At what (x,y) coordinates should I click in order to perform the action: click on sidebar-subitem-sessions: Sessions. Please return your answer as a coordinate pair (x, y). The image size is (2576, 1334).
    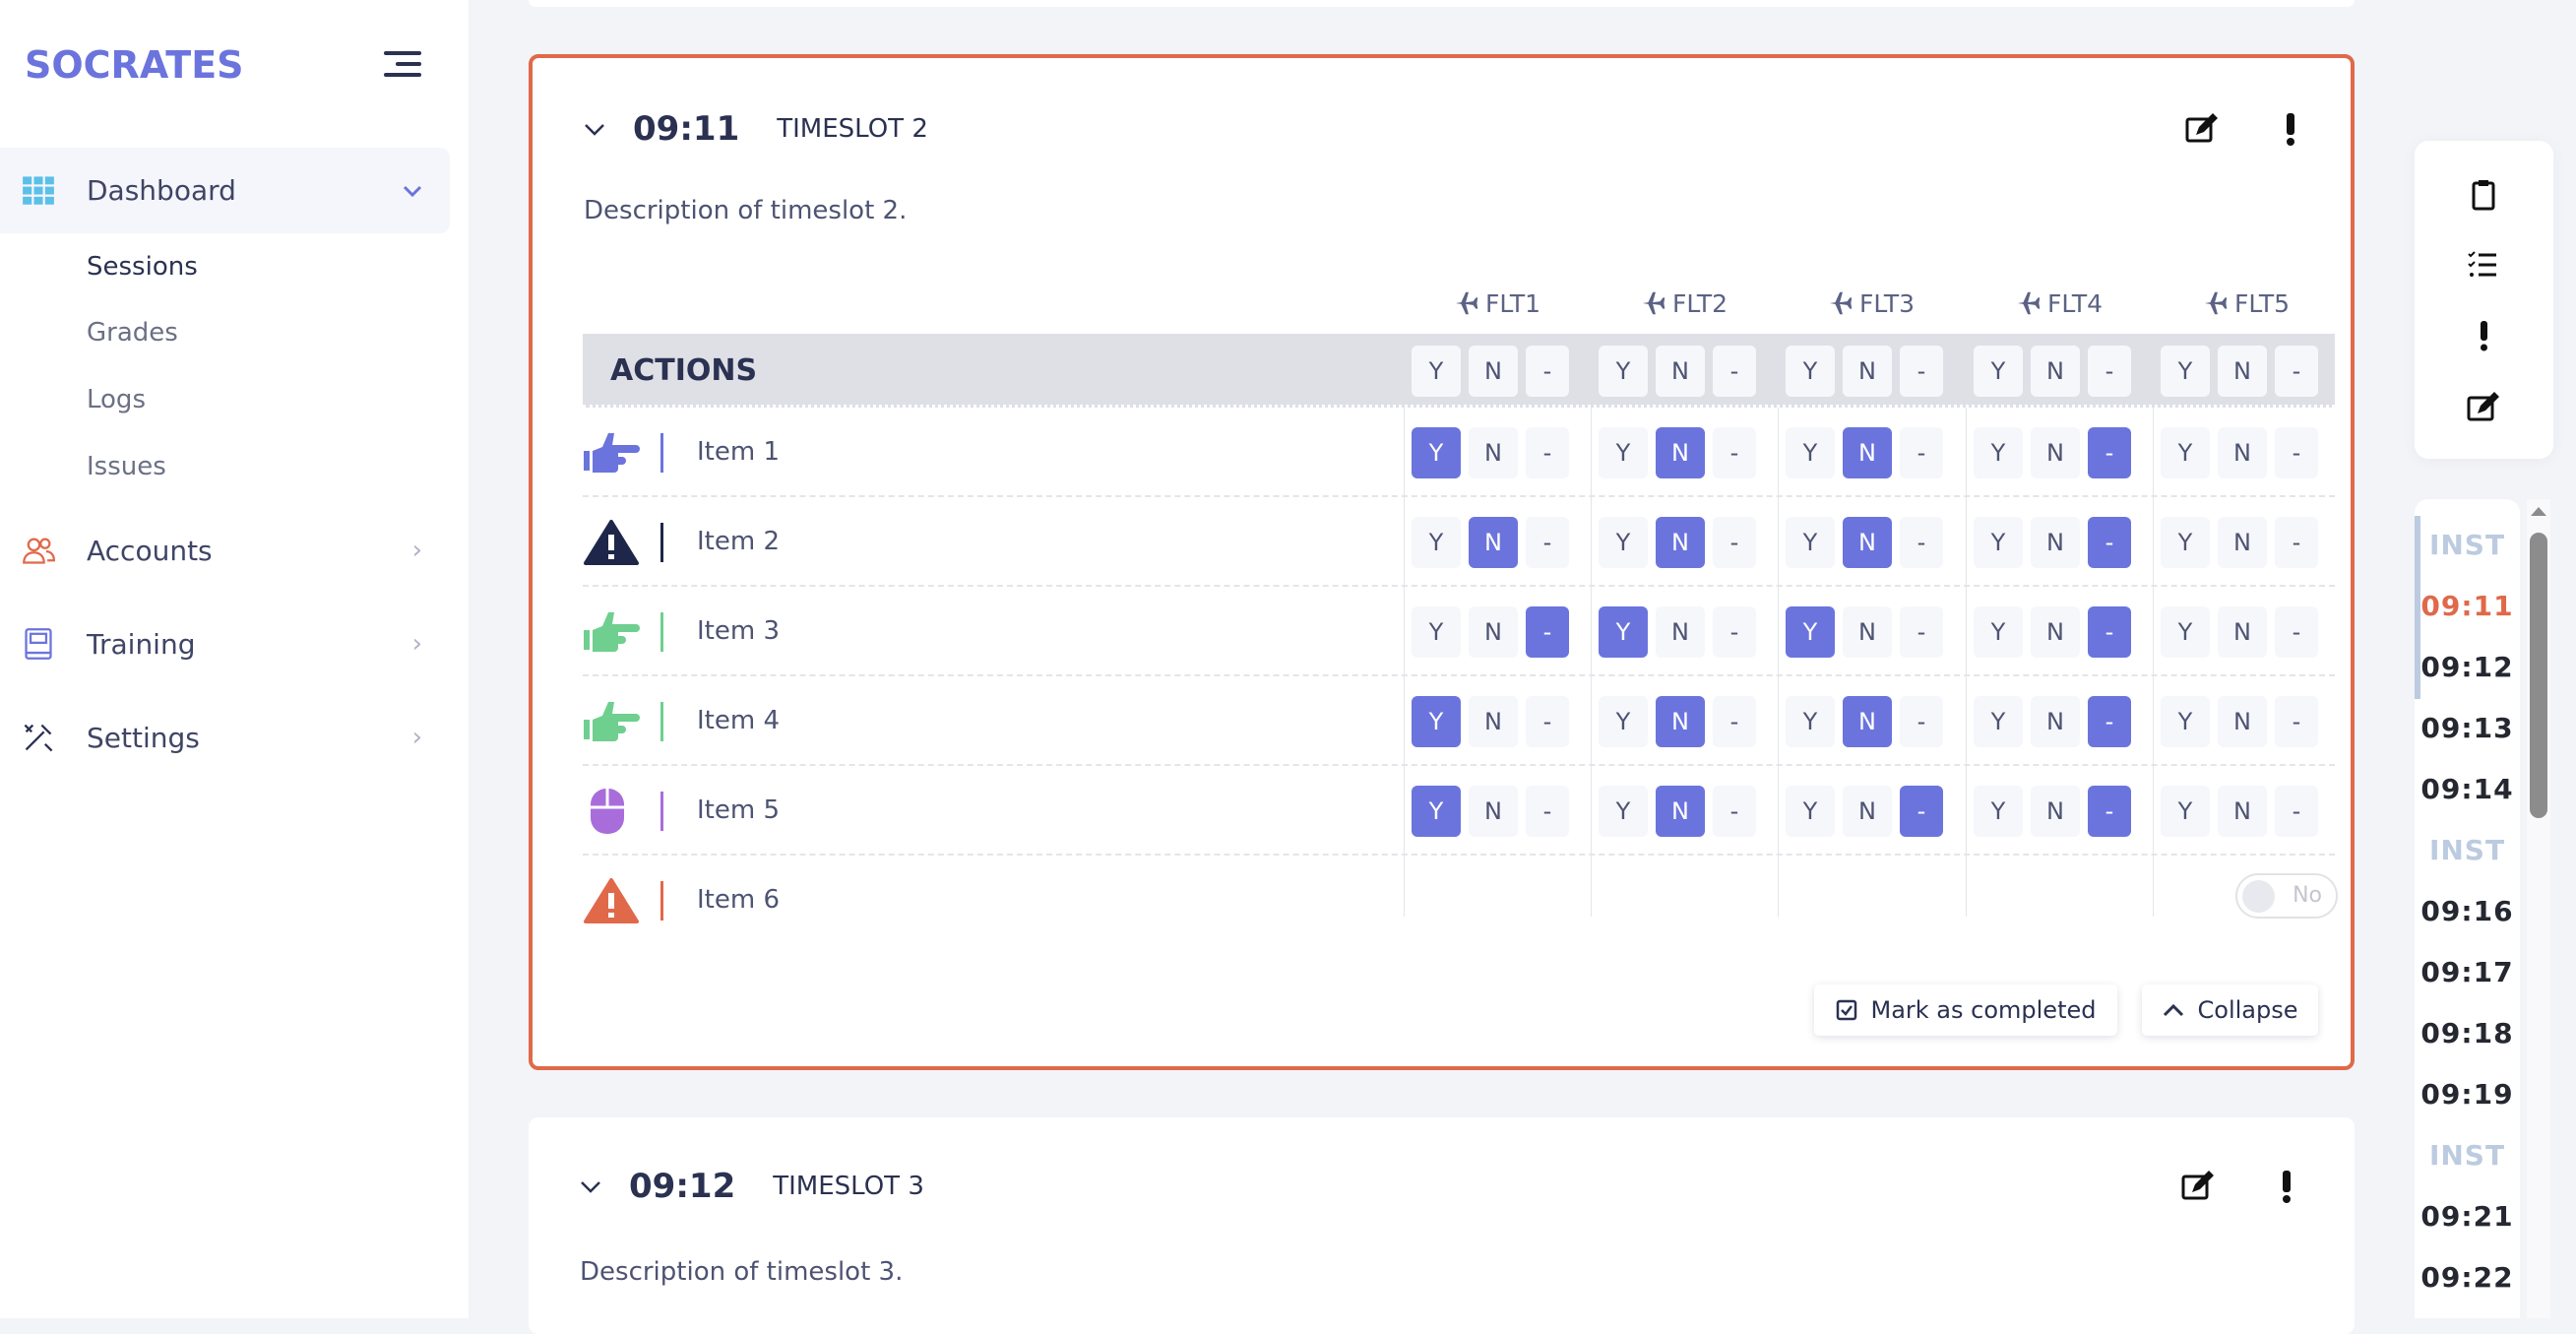
    Looking at the image, I should click on (142, 267).